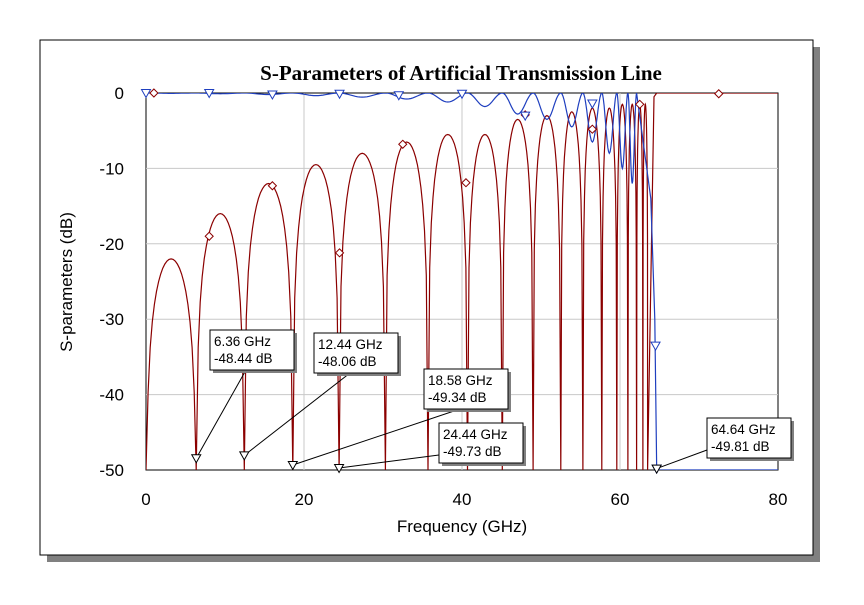  I want to click on annotation-freq: 24.44 GHz, so click(475, 434).